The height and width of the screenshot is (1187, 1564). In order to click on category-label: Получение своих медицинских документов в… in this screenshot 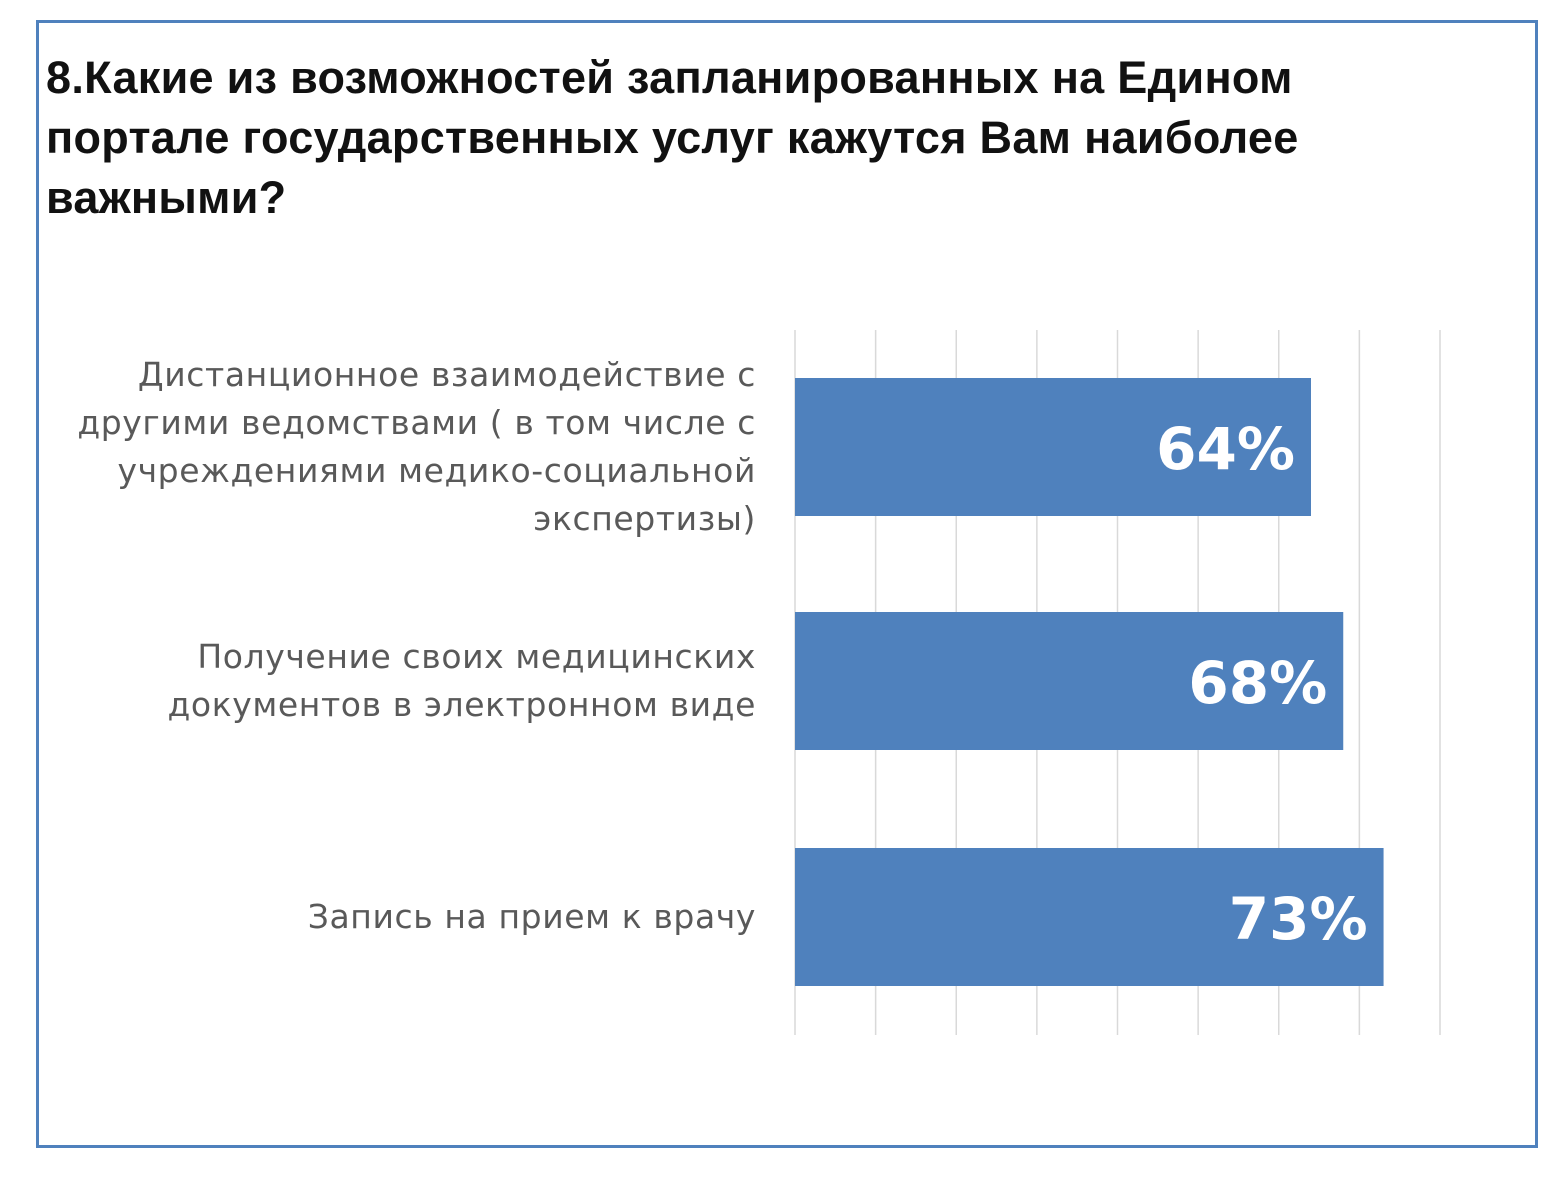, I will do `click(461, 680)`.